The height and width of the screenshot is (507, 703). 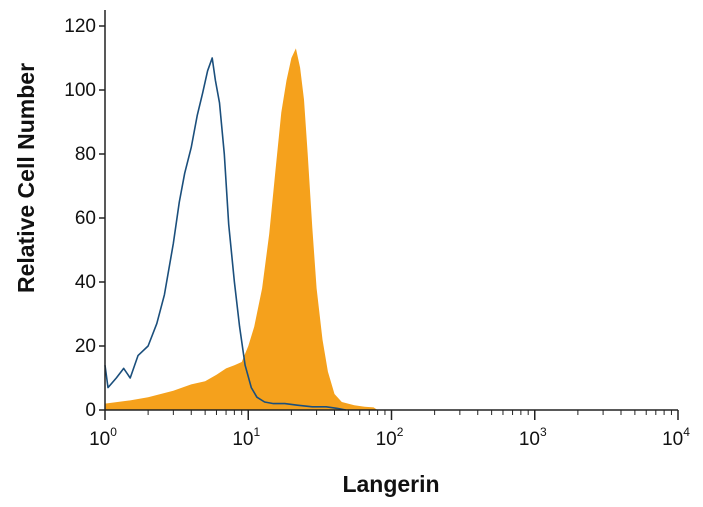 I want to click on y-tick-label: 120, so click(x=80, y=26).